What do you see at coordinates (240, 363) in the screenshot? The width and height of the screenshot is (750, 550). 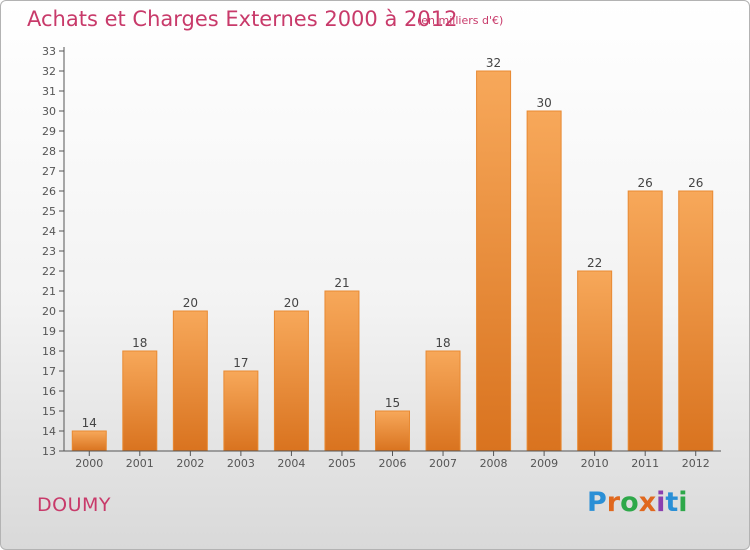 I see `data-label: 17` at bounding box center [240, 363].